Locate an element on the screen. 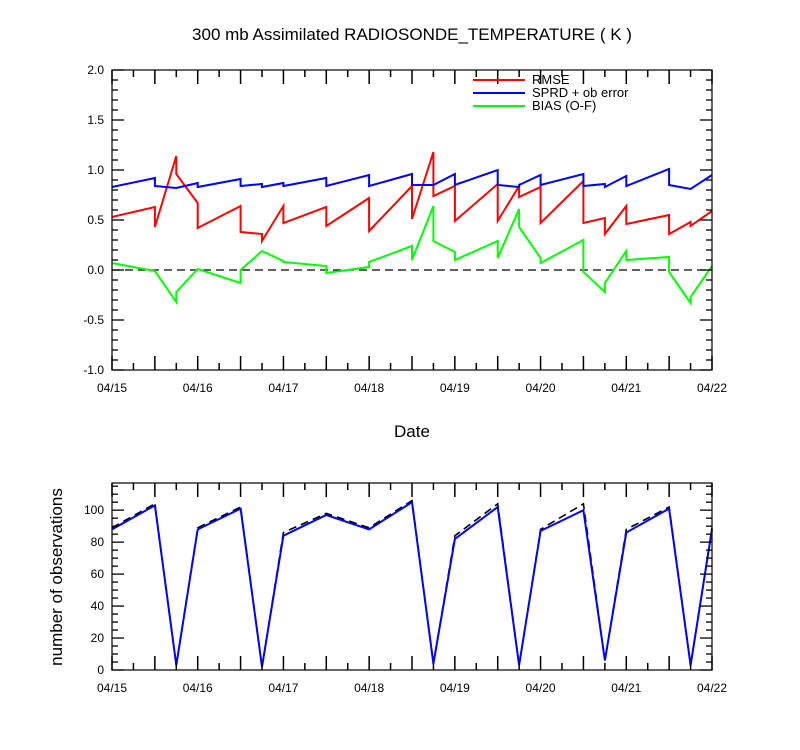 Image resolution: width=800 pixels, height=750 pixels. bottom-y-tick-label: 100 is located at coordinates (94, 510).